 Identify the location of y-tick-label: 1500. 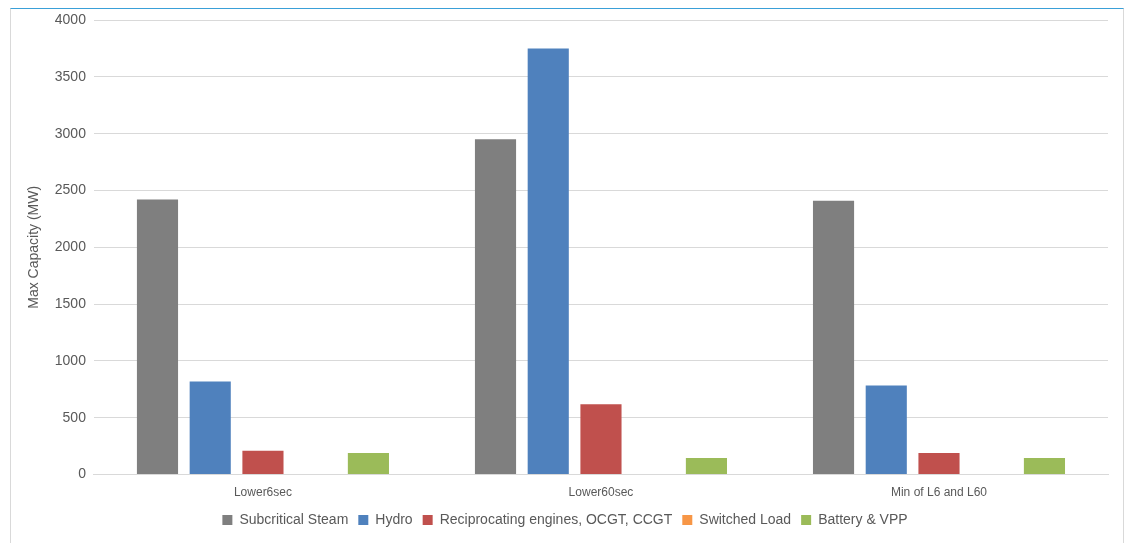
(70, 302).